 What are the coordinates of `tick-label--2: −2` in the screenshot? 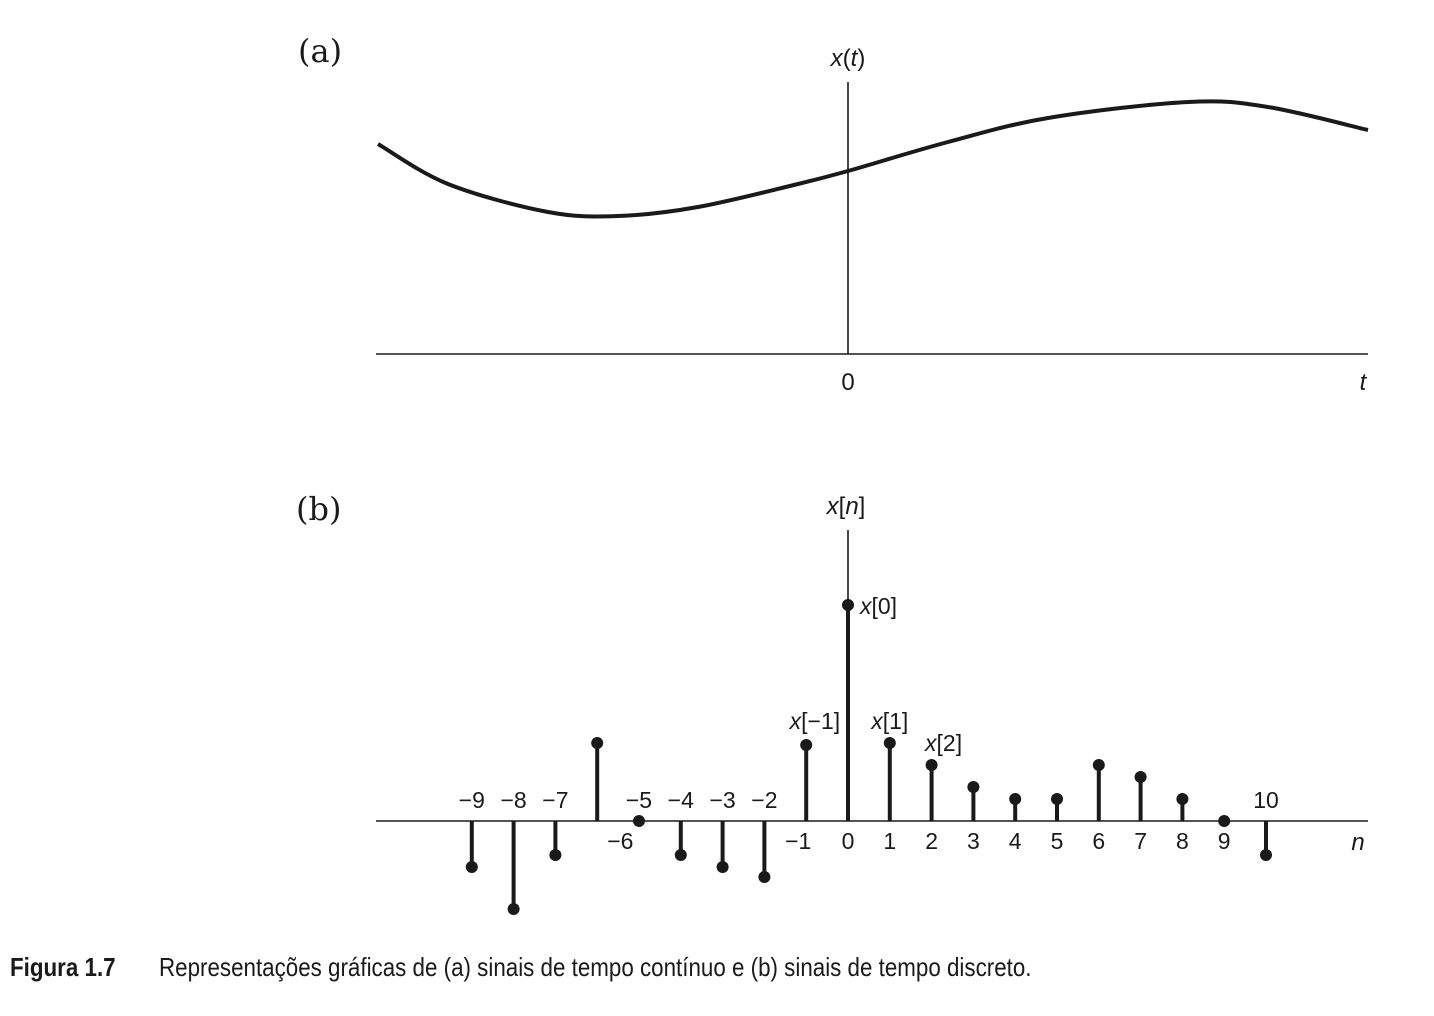 It's located at (764, 800).